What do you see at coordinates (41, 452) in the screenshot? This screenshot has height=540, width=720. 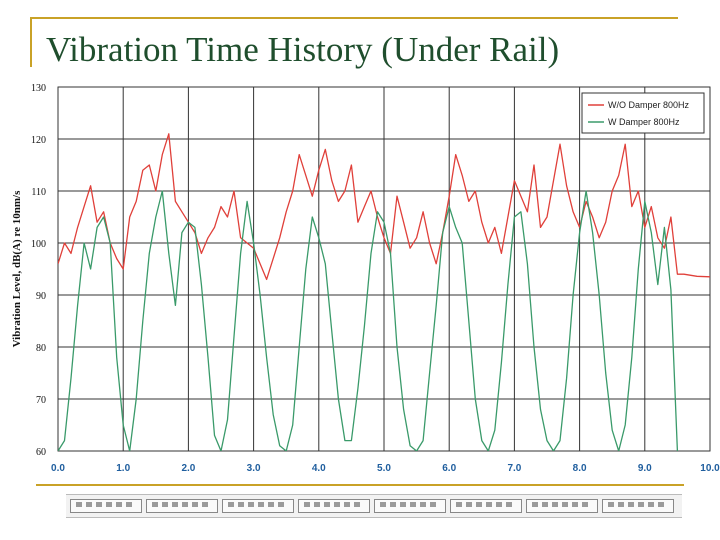 I see `y-tick-label: 60` at bounding box center [41, 452].